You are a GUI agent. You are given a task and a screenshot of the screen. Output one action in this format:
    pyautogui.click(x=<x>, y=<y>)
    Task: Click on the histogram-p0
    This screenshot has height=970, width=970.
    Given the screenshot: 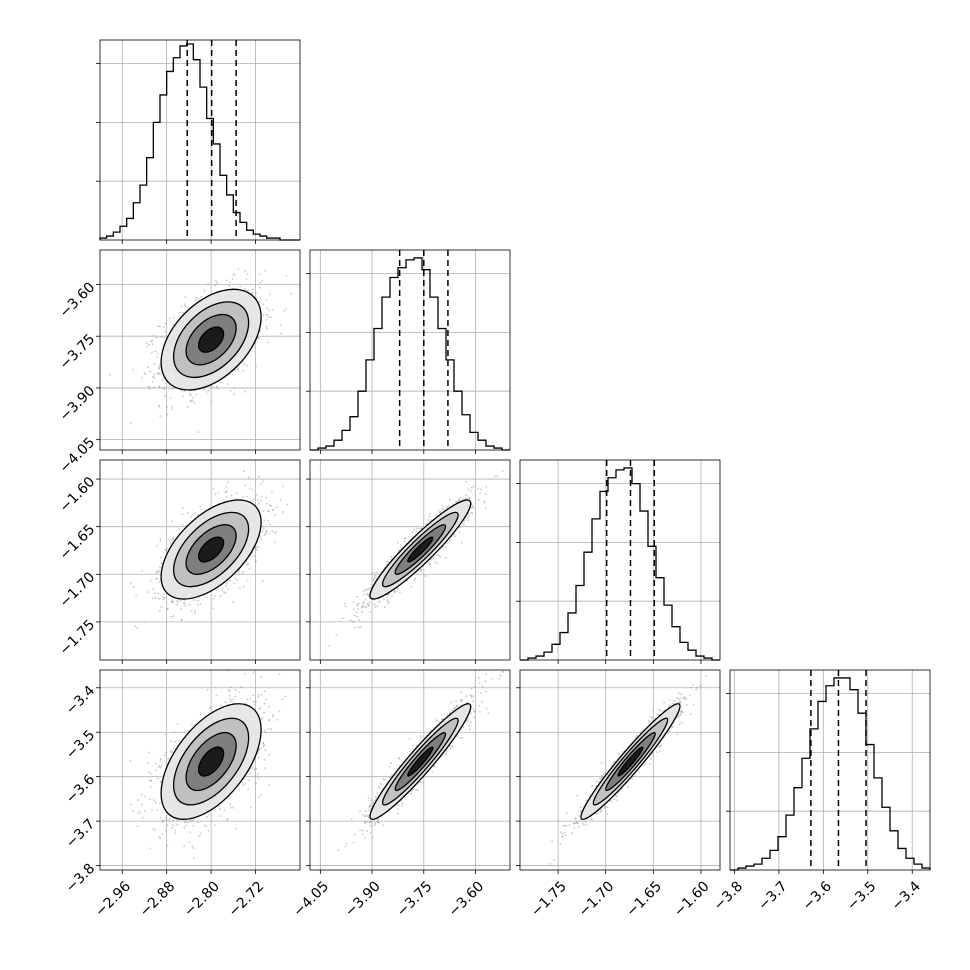 What is the action you would take?
    pyautogui.click(x=199, y=142)
    